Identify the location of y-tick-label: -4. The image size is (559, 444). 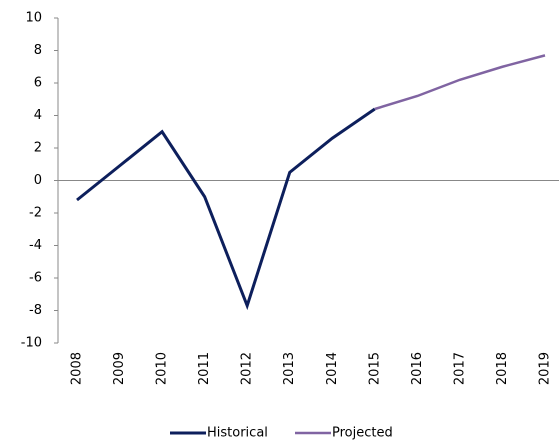
(35, 245).